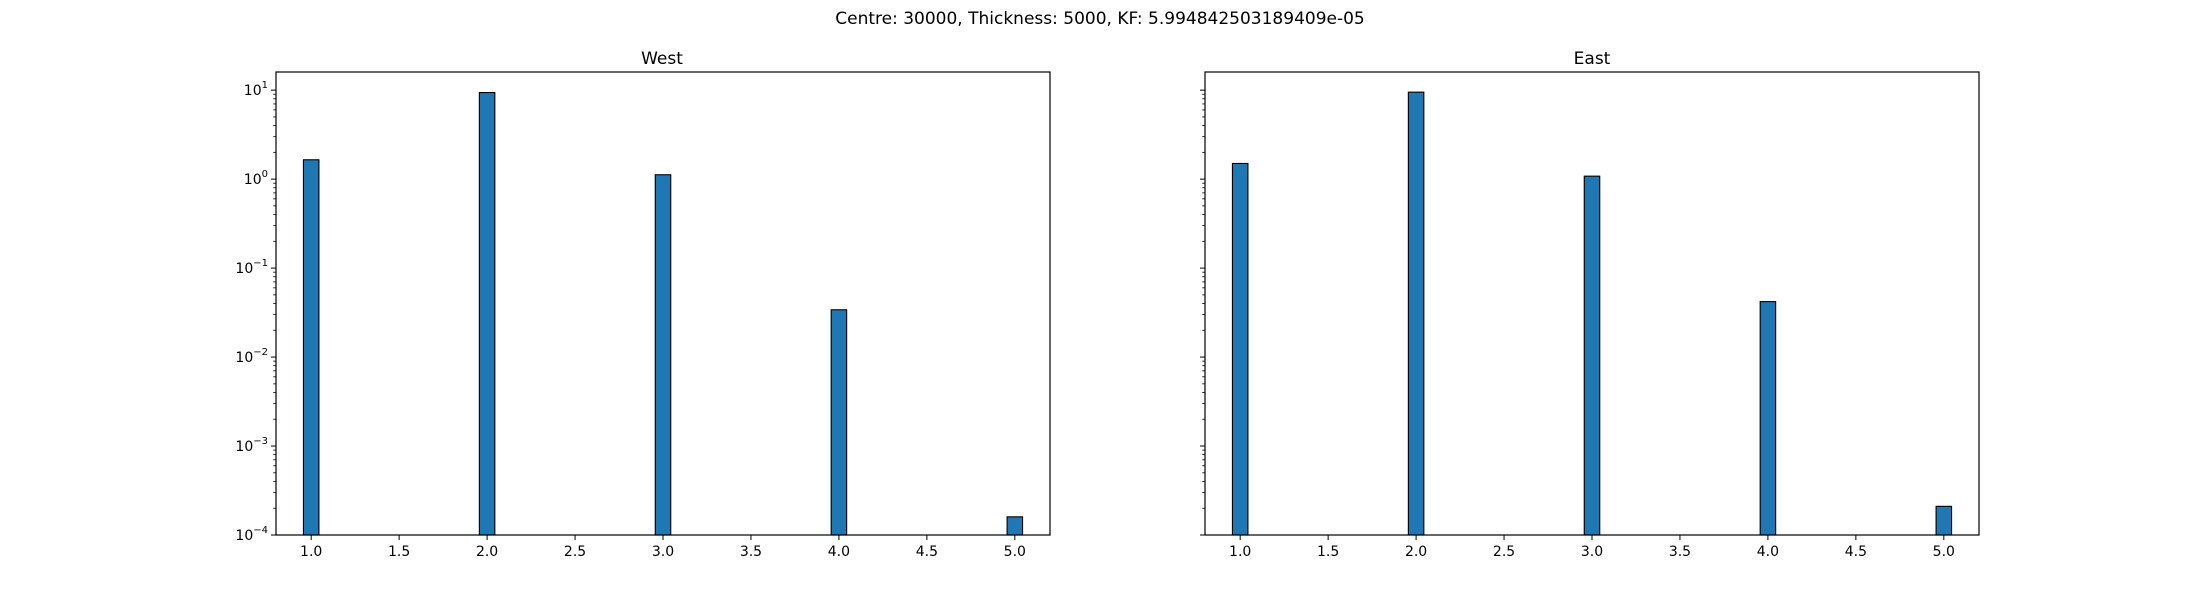  I want to click on y-axis-ticks, so click(1202, 312).